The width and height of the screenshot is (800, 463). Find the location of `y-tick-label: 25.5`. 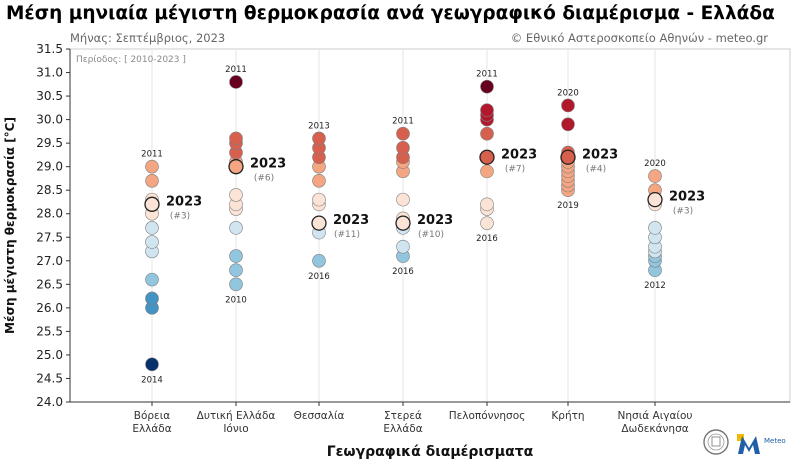

y-tick-label: 25.5 is located at coordinates (49, 331).